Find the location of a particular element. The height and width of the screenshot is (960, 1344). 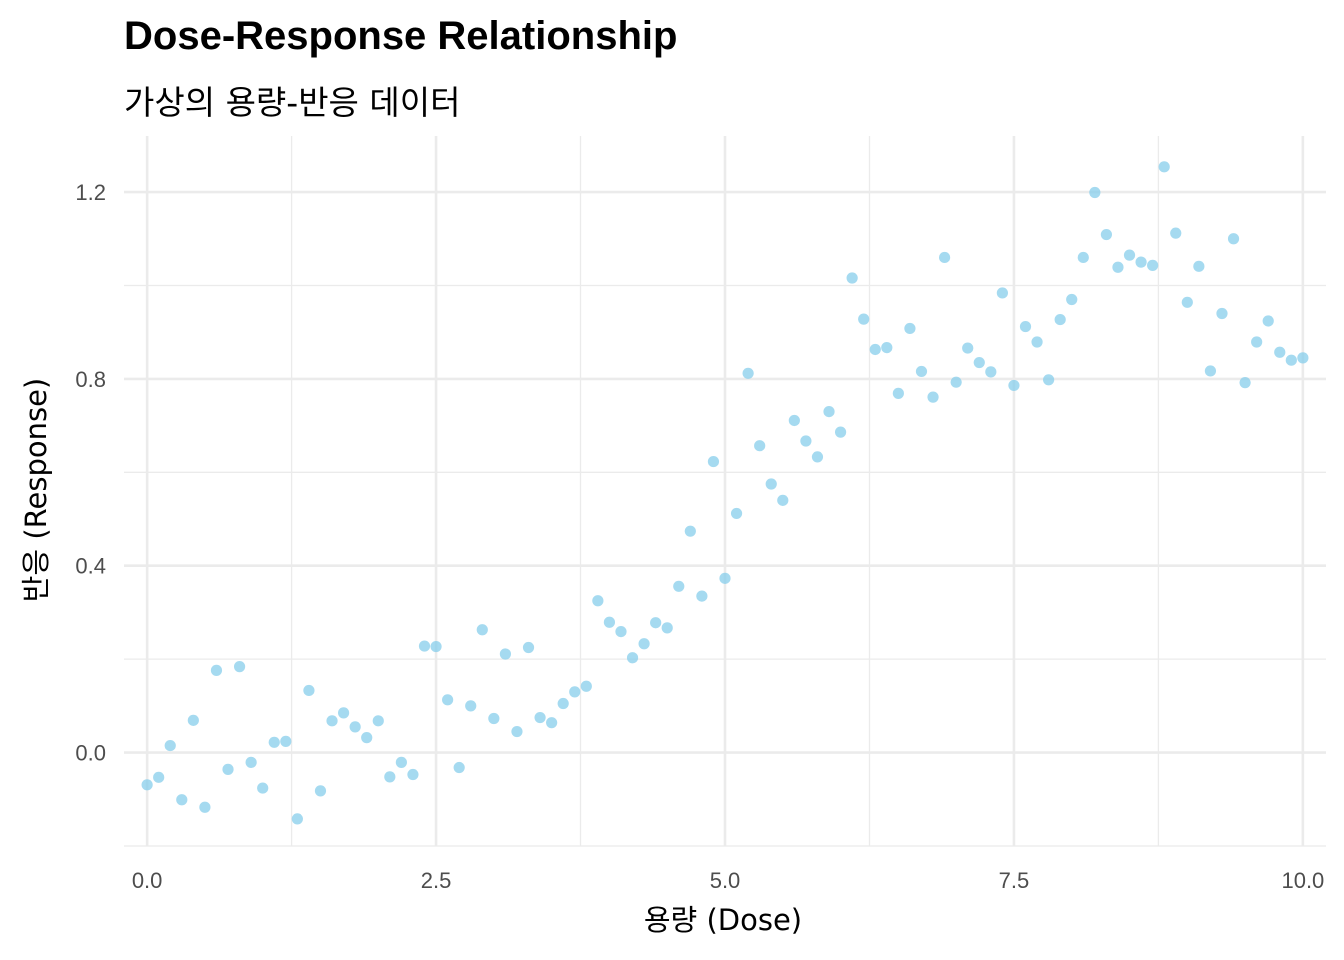

x-tick-label: 7.5 is located at coordinates (1014, 880).